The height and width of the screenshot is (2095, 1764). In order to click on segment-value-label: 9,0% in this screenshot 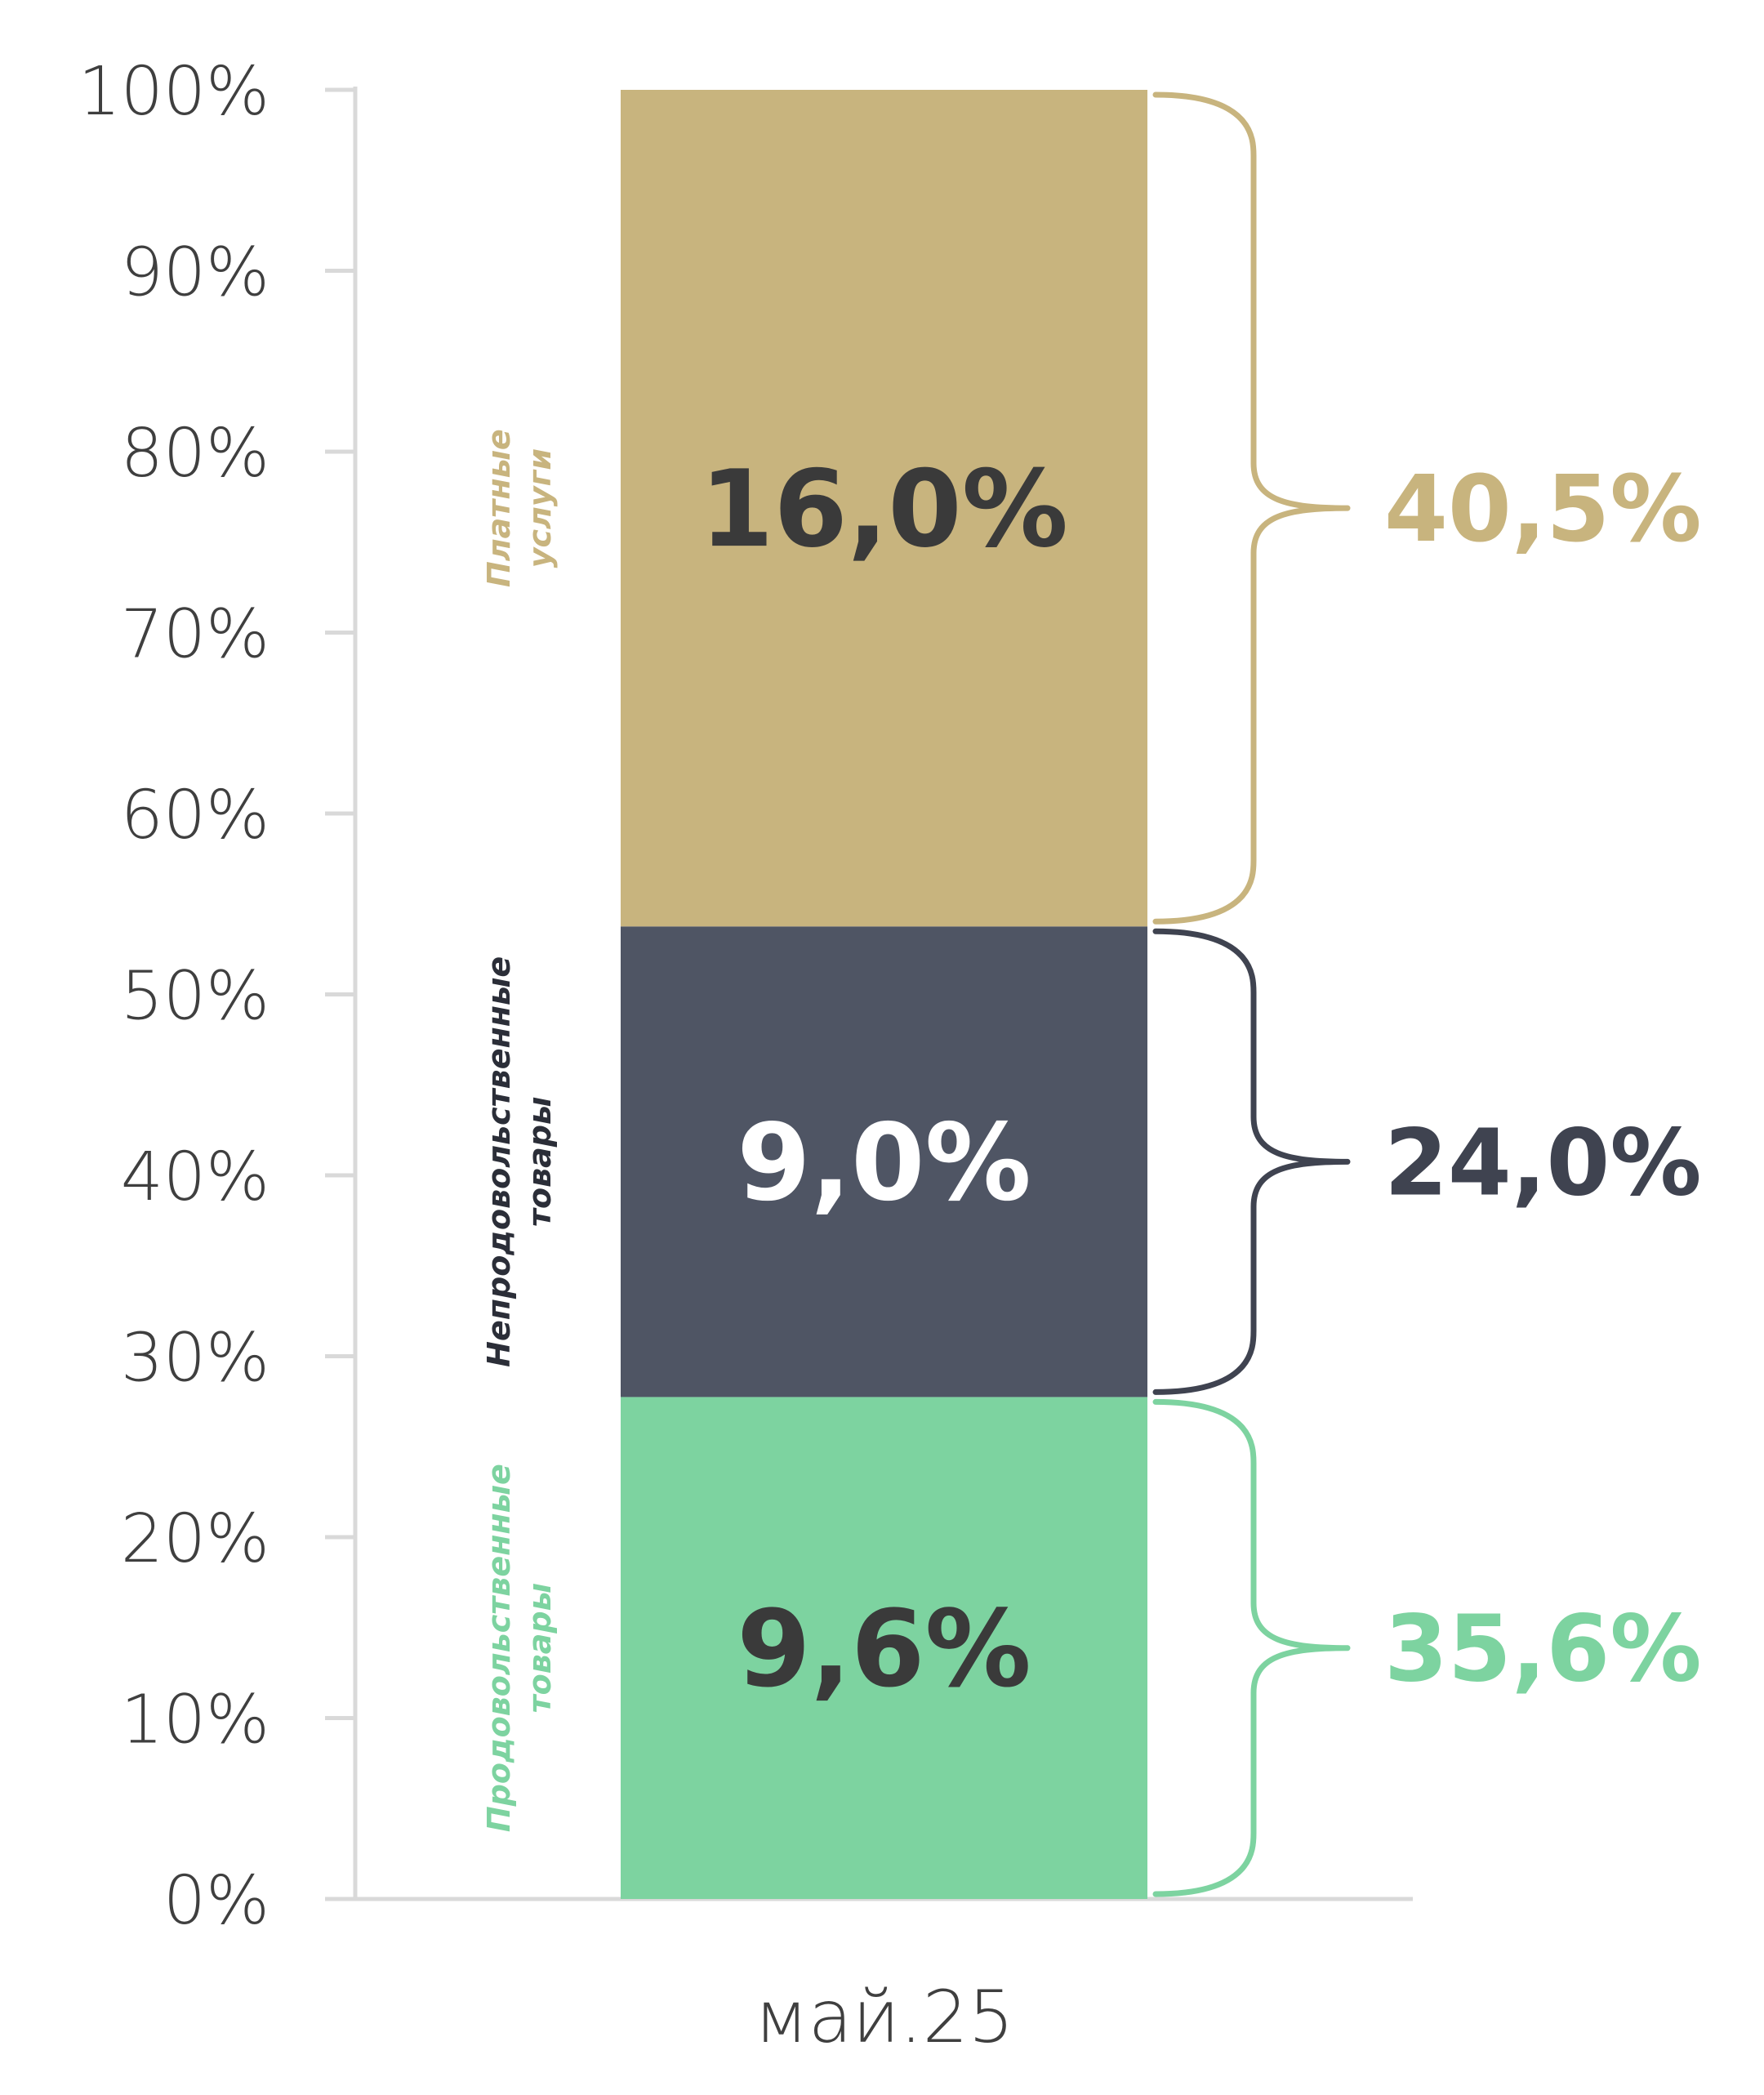, I will do `click(884, 1162)`.